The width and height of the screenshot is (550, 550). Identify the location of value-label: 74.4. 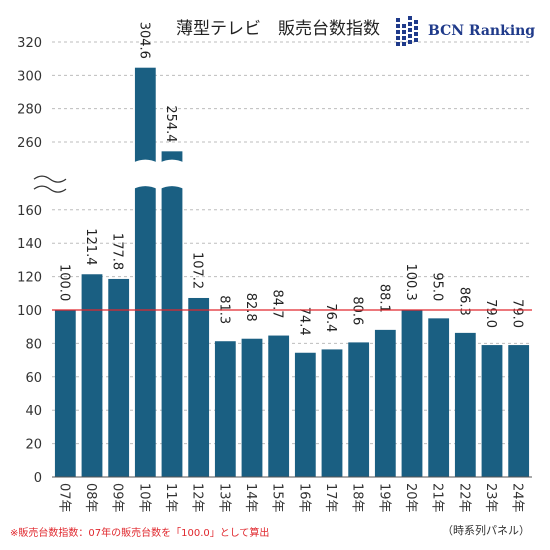
(303, 321).